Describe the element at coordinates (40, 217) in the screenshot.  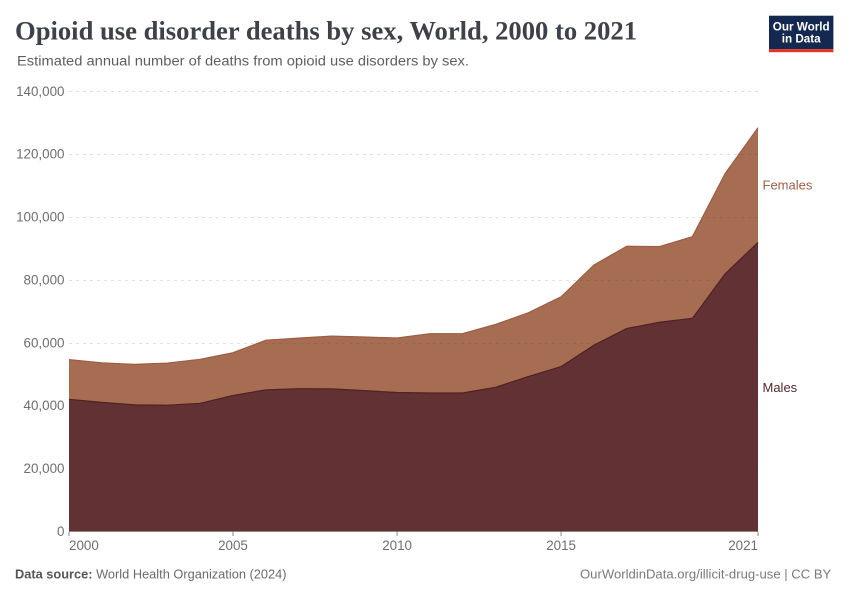
I see `svg-text: 100,000` at that location.